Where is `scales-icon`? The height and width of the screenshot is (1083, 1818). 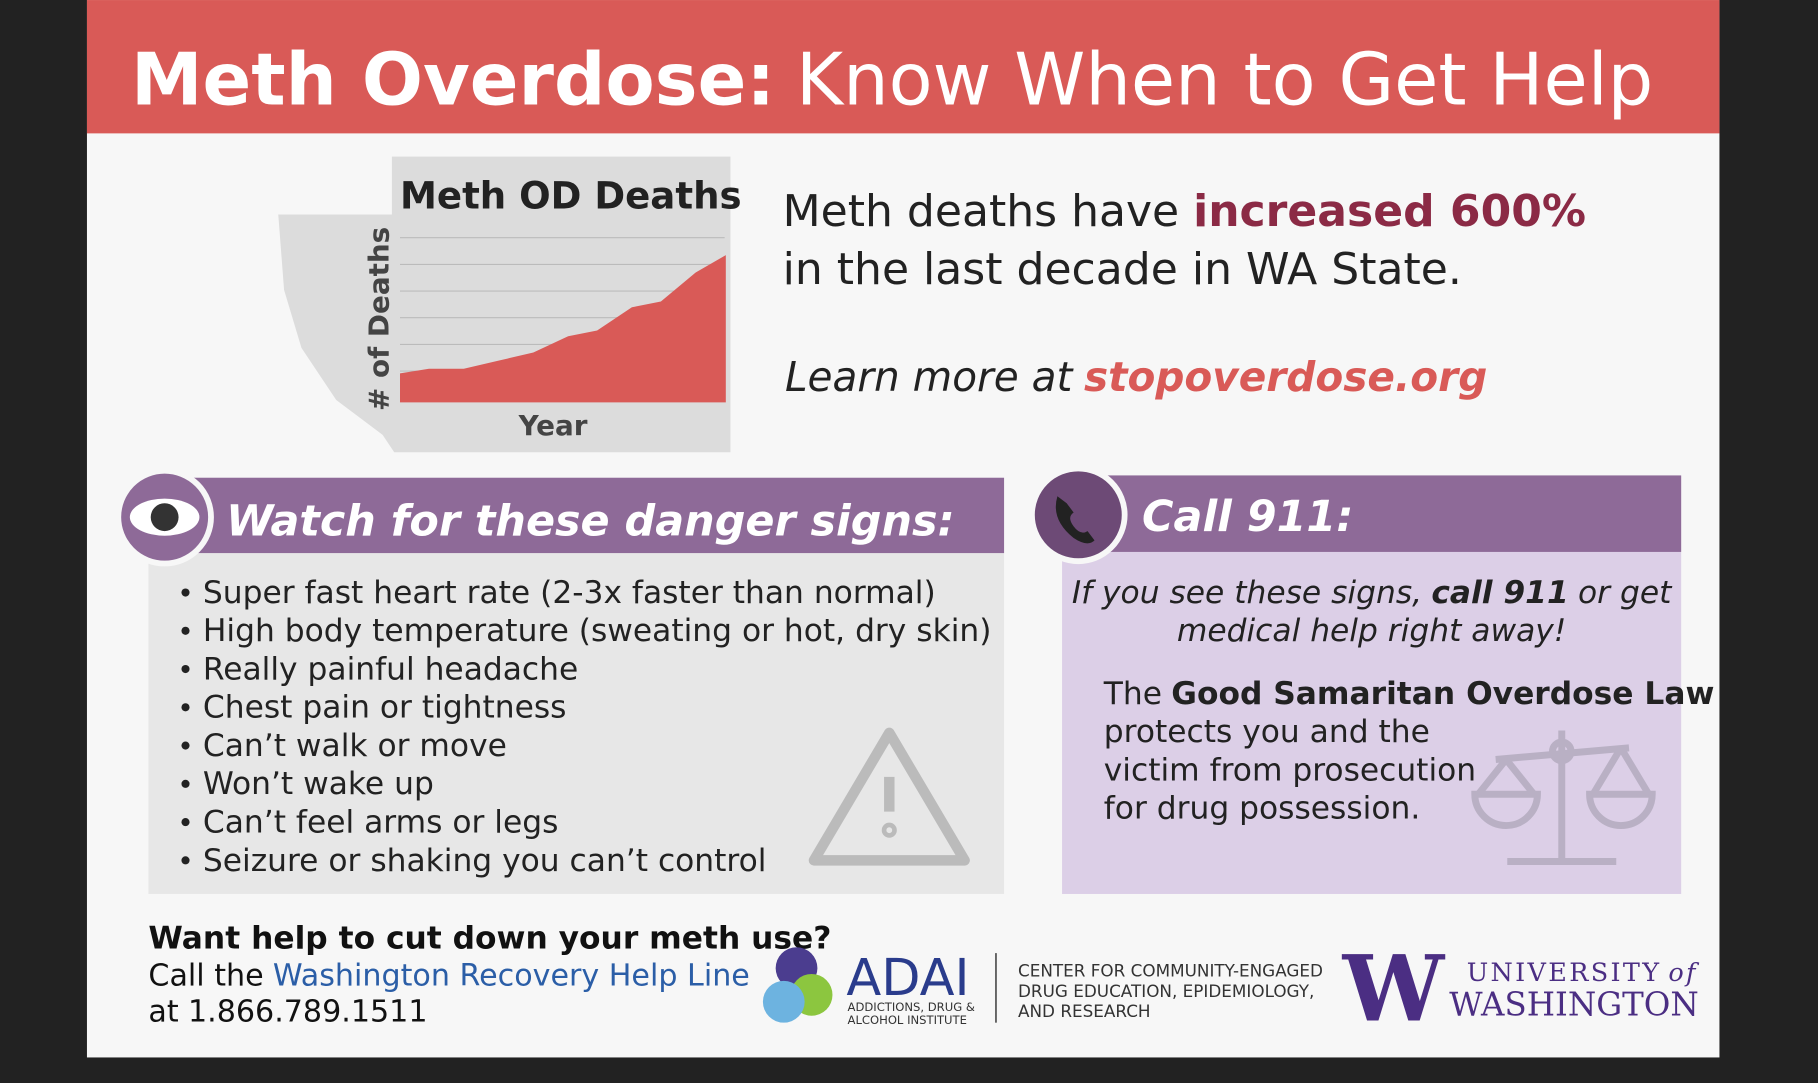
scales-icon is located at coordinates (1563, 797).